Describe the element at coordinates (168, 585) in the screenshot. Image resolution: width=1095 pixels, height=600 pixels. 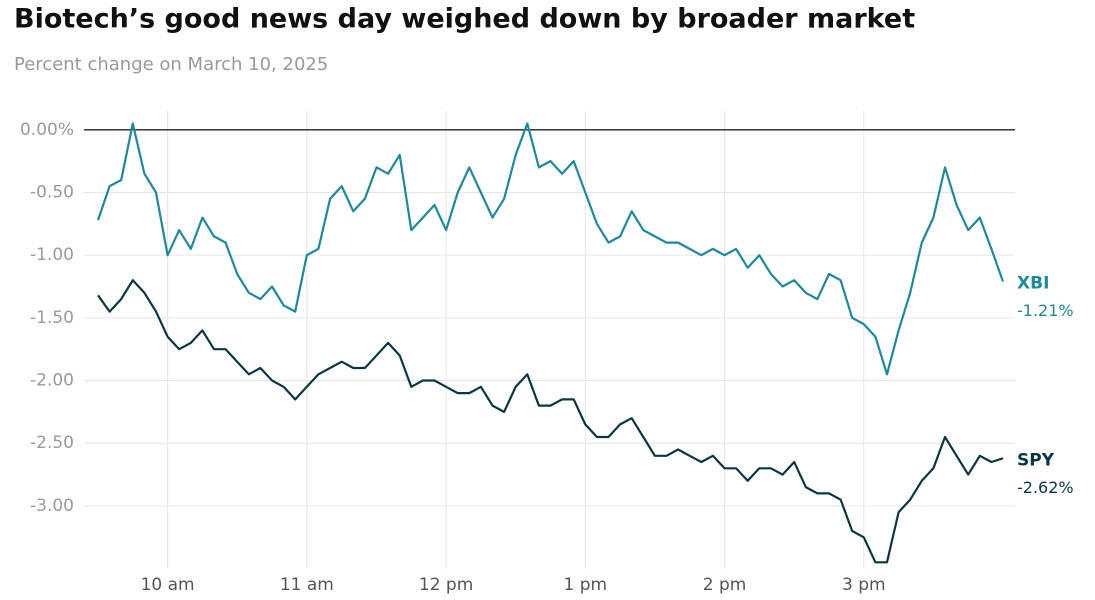
I see `x-tick-label: 10 am` at that location.